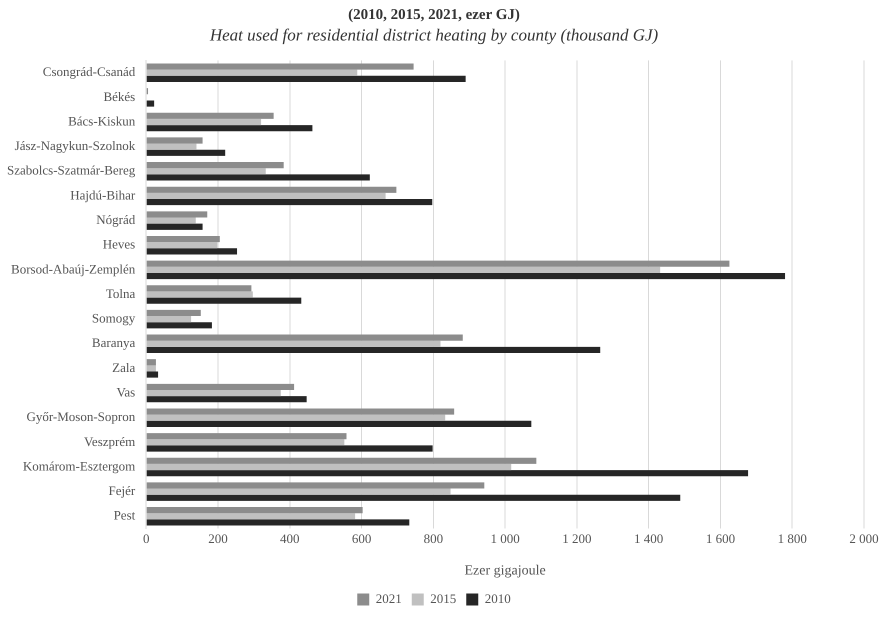  Describe the element at coordinates (71, 170) in the screenshot. I see `y-tick-label: Szabolcs-Szatmár-Bereg` at that location.